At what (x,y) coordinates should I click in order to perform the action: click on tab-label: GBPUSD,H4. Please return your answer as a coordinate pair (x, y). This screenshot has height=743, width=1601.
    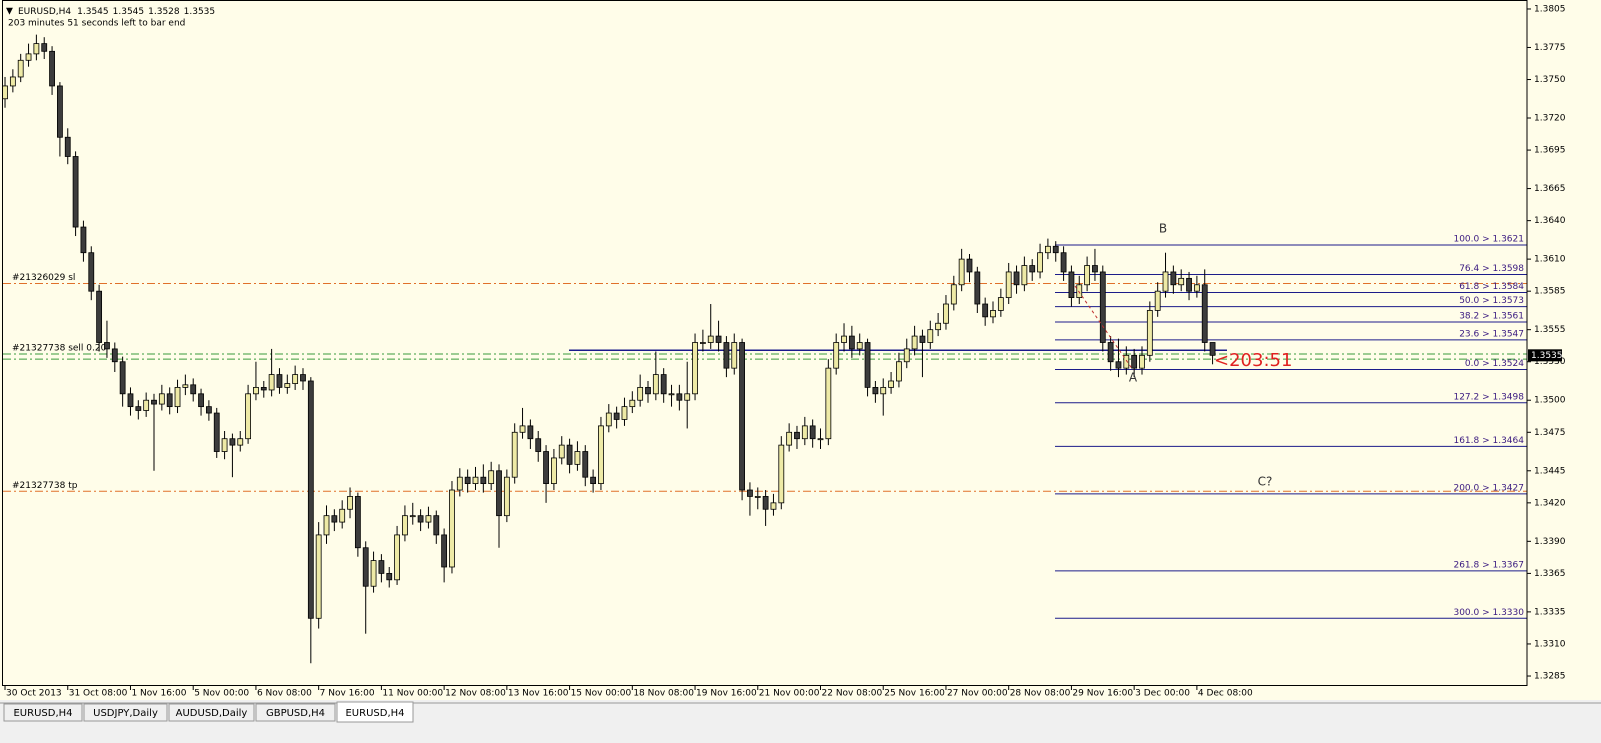
    Looking at the image, I should click on (295, 713).